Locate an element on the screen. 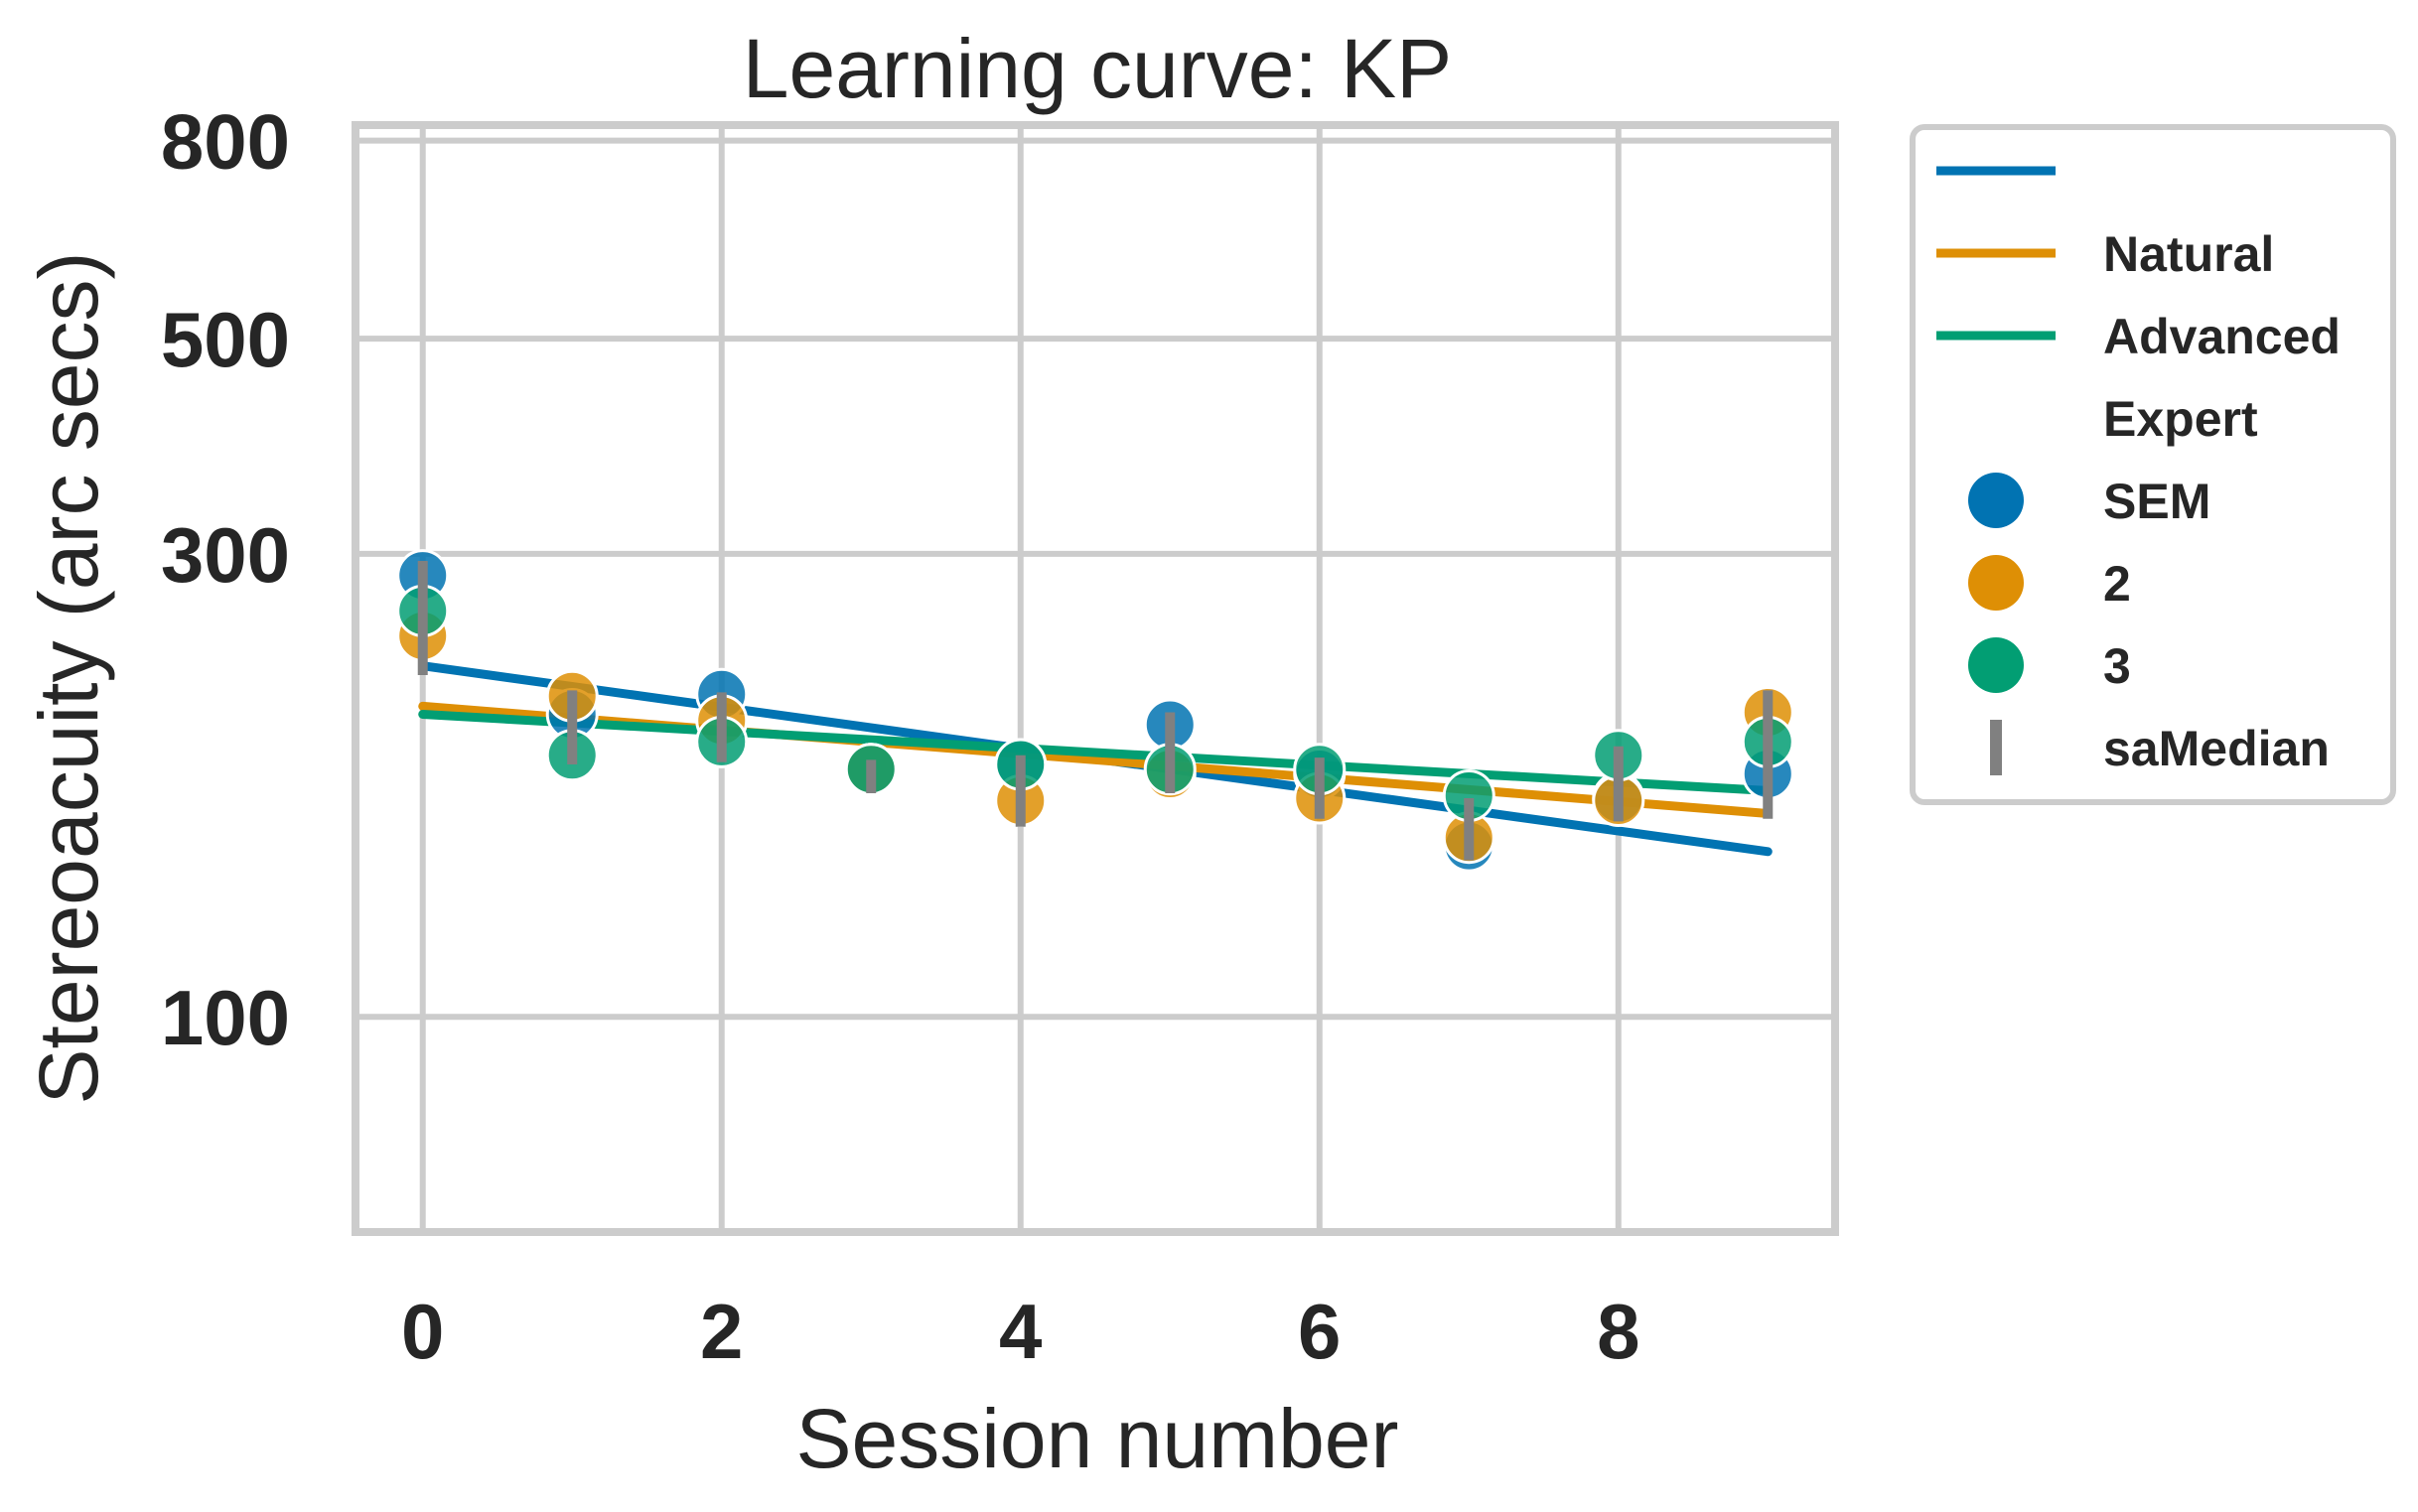 The width and height of the screenshot is (2418, 1512). legend-label: saMedian is located at coordinates (2216, 748).